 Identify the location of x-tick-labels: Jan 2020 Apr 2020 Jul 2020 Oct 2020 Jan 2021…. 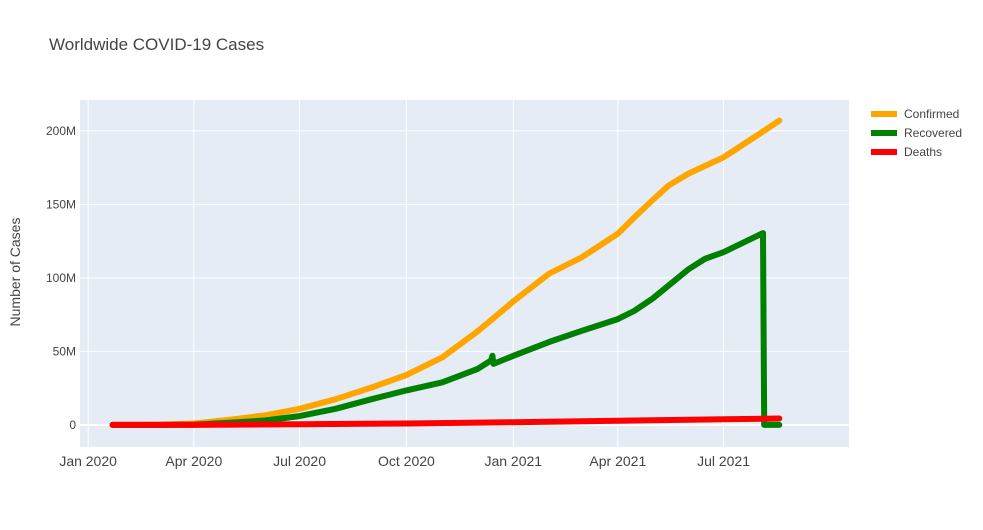
(404, 461).